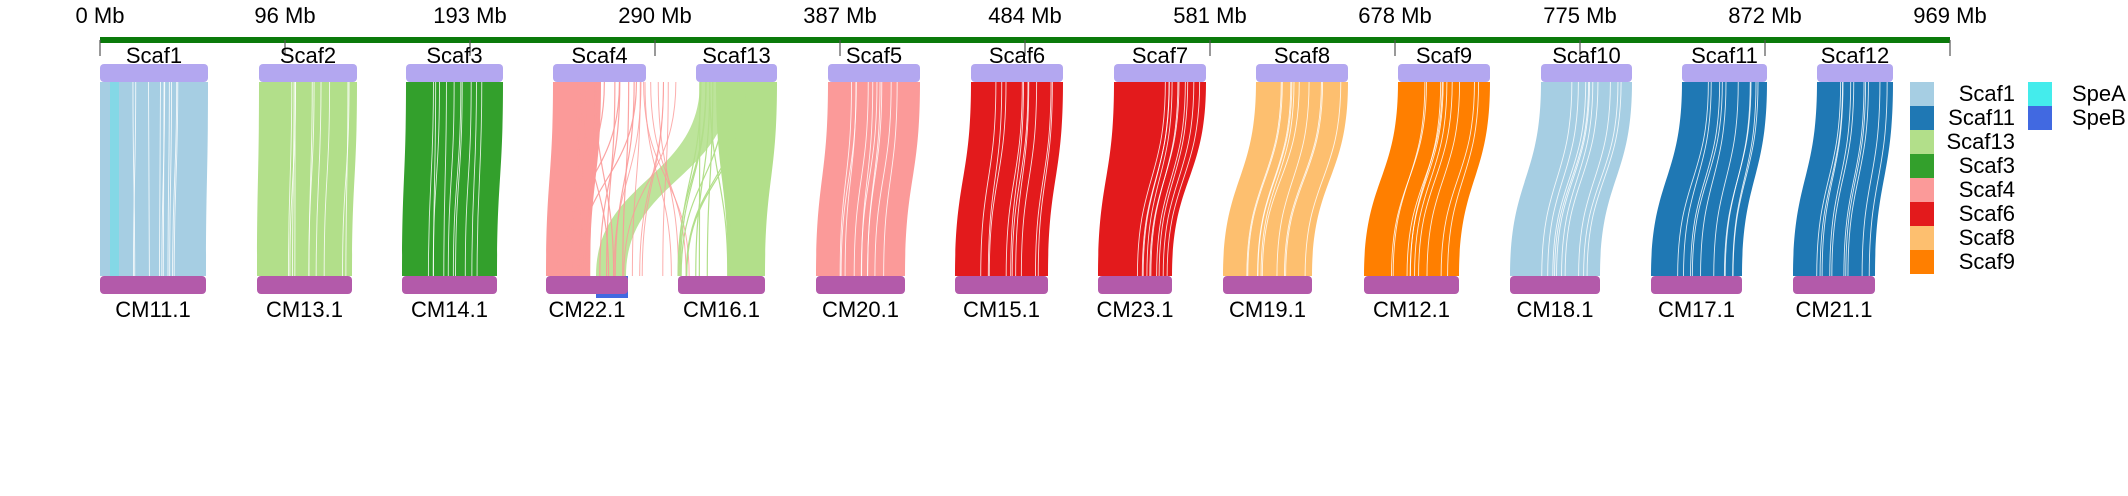 This screenshot has height=496, width=2128. Describe the element at coordinates (2099, 117) in the screenshot. I see `species-legend-label: SpeB` at that location.